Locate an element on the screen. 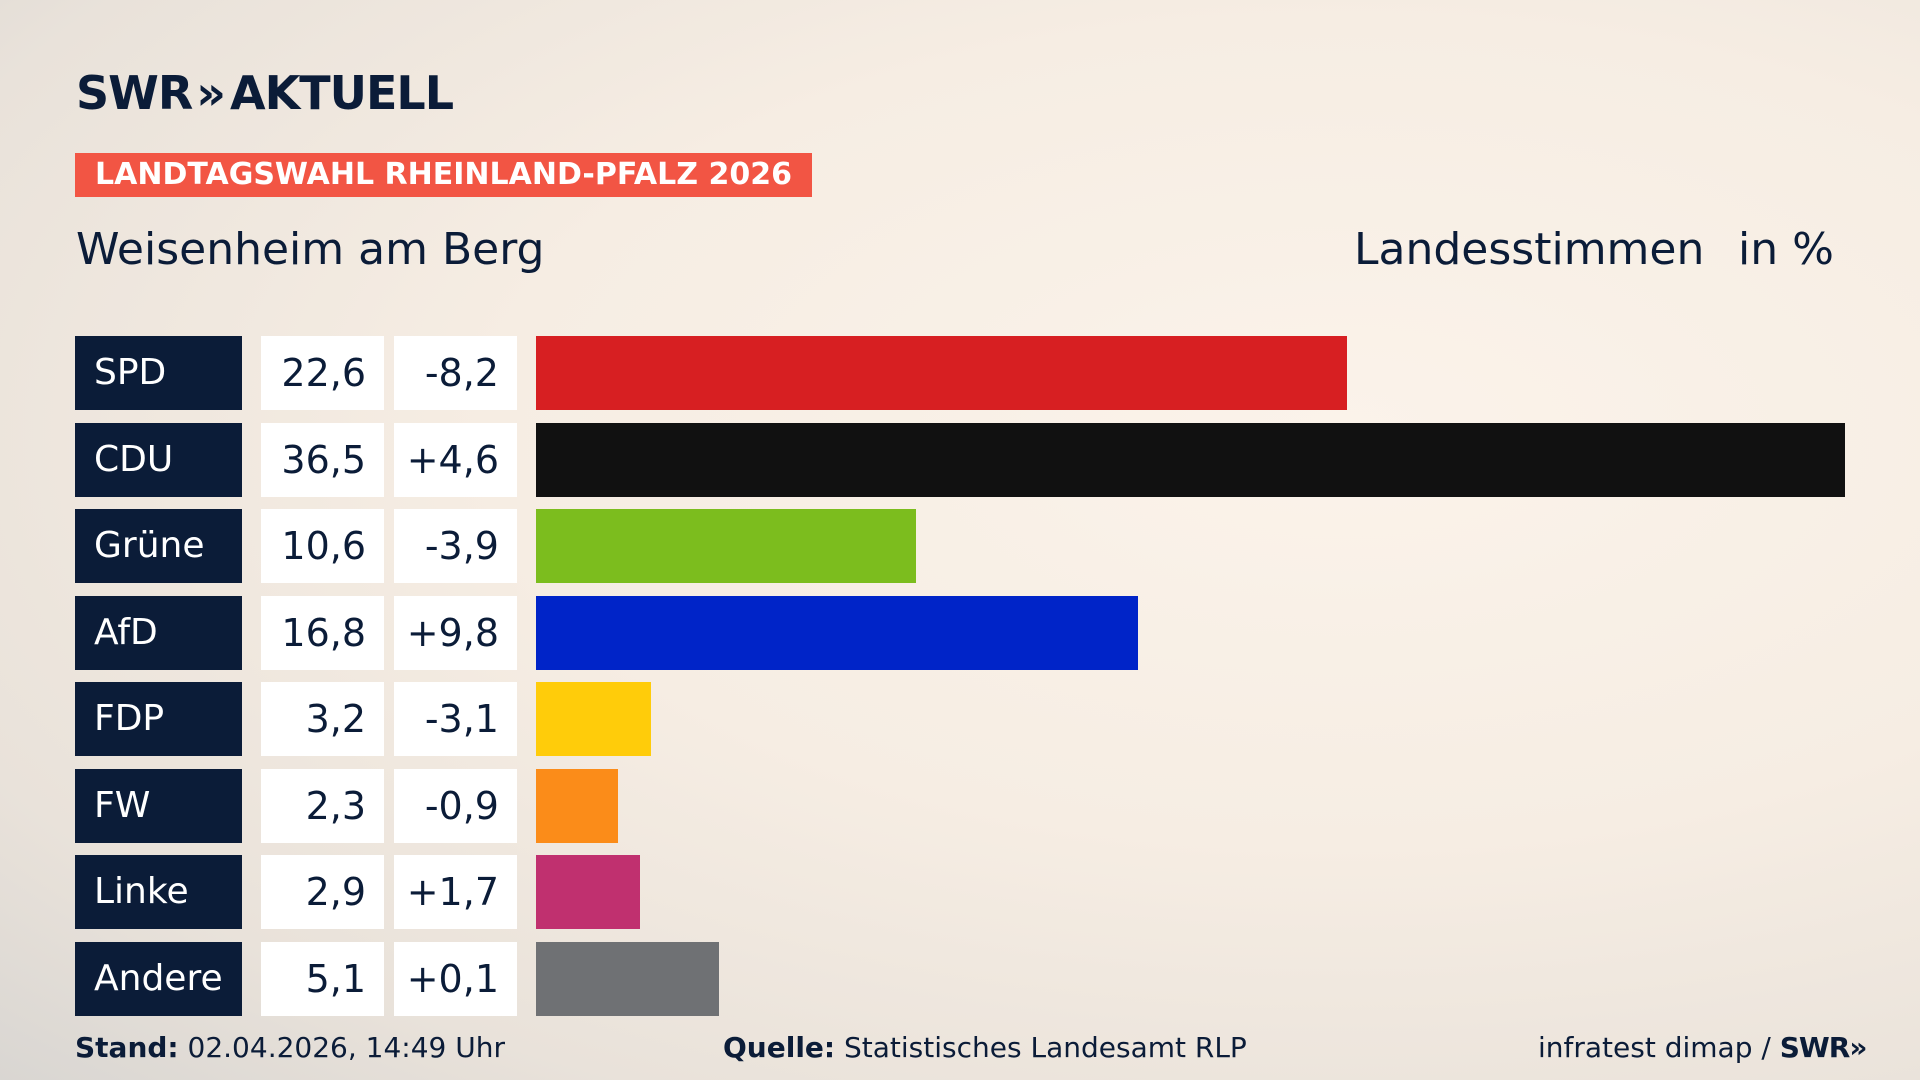  institute-label: infratest dimap / is located at coordinates (1654, 1047).